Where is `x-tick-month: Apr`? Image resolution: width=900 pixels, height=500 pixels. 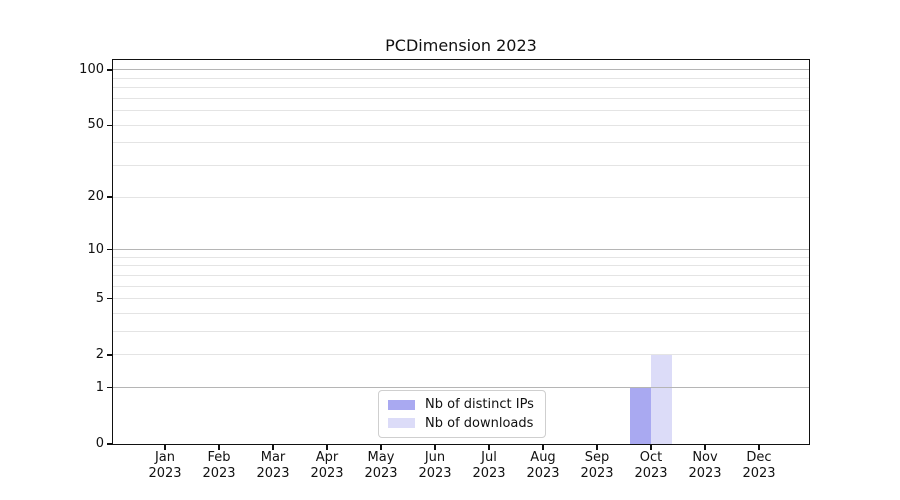 x-tick-month: Apr is located at coordinates (327, 457).